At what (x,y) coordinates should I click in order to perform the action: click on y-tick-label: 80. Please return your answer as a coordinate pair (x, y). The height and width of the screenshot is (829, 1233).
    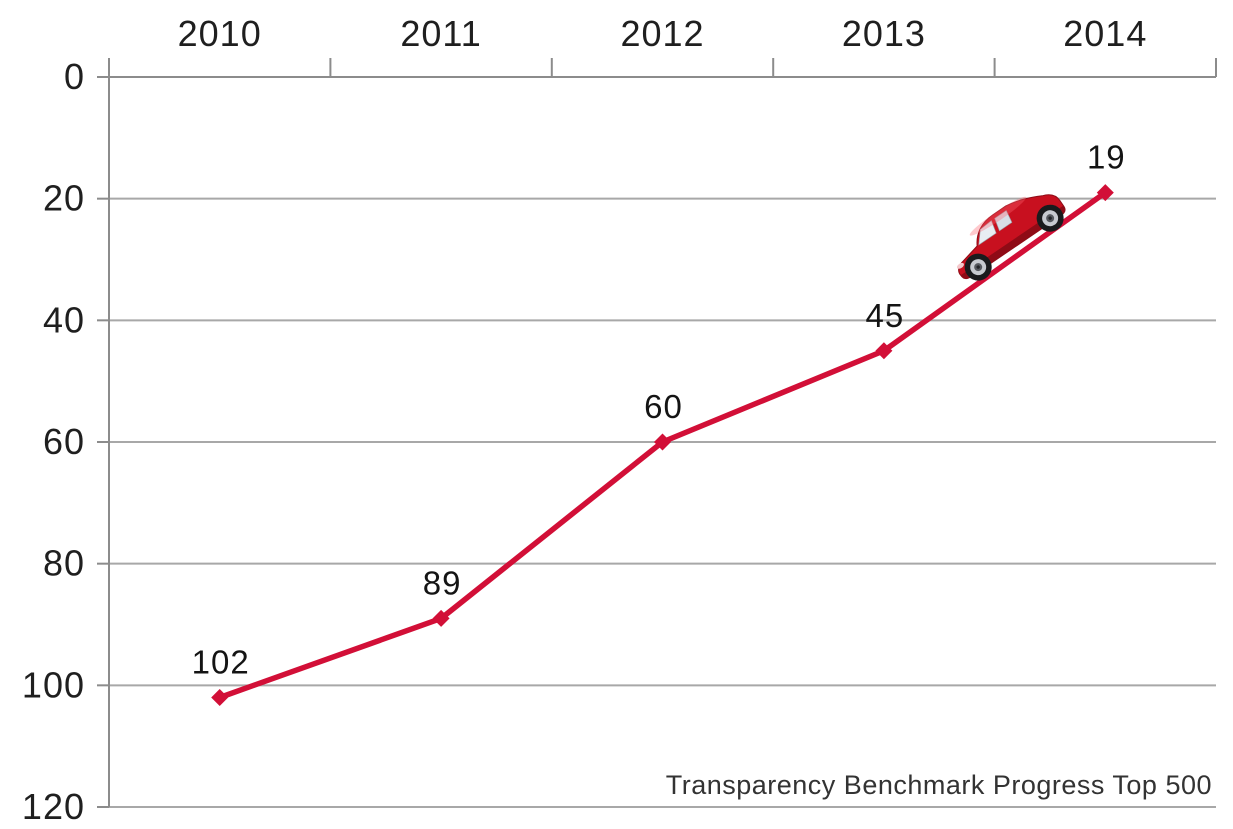
    Looking at the image, I should click on (64, 563).